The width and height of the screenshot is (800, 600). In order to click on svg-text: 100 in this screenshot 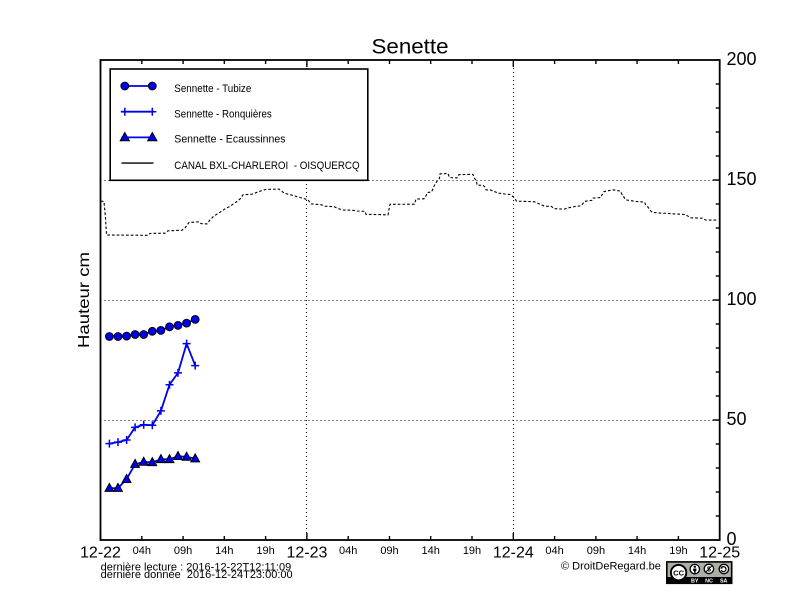, I will do `click(742, 299)`.